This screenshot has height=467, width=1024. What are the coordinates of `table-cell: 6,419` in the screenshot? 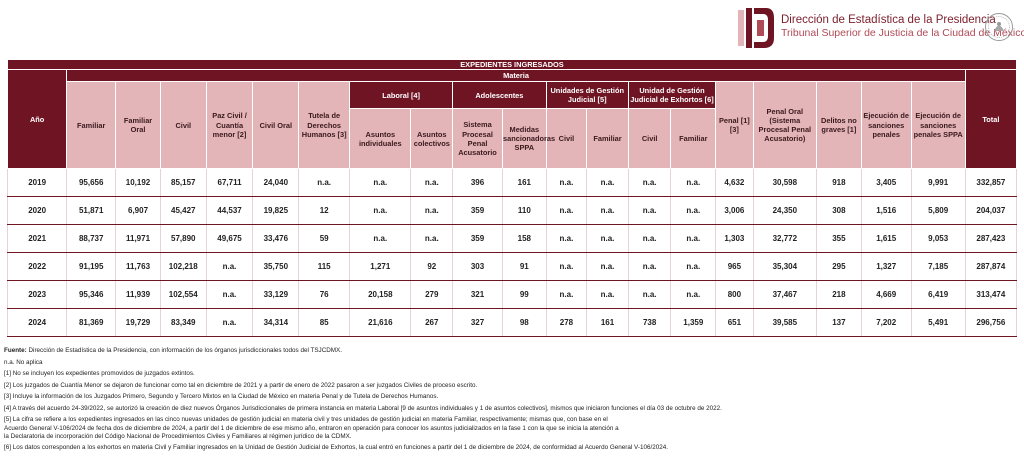 It's located at (938, 295).